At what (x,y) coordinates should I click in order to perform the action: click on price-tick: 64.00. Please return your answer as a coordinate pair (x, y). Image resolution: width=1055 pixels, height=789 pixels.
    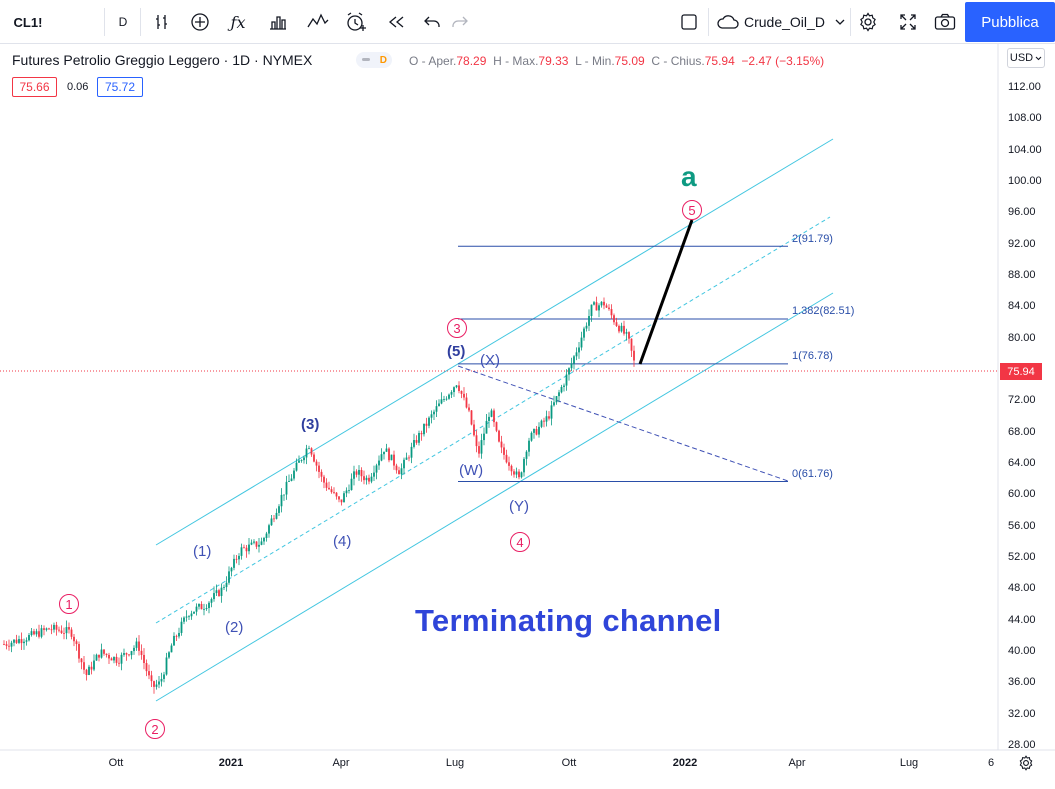
    Looking at the image, I should click on (1022, 463).